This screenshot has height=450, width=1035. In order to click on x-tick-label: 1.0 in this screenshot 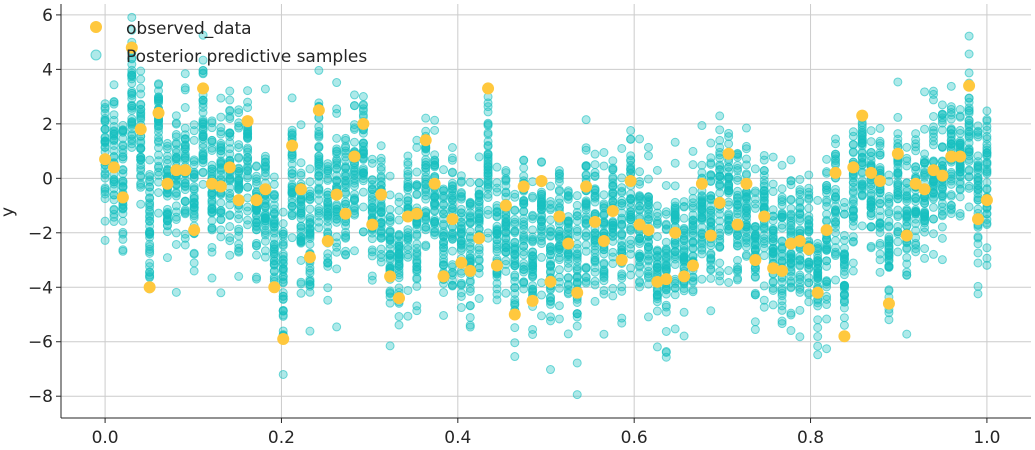, I will do `click(986, 438)`.